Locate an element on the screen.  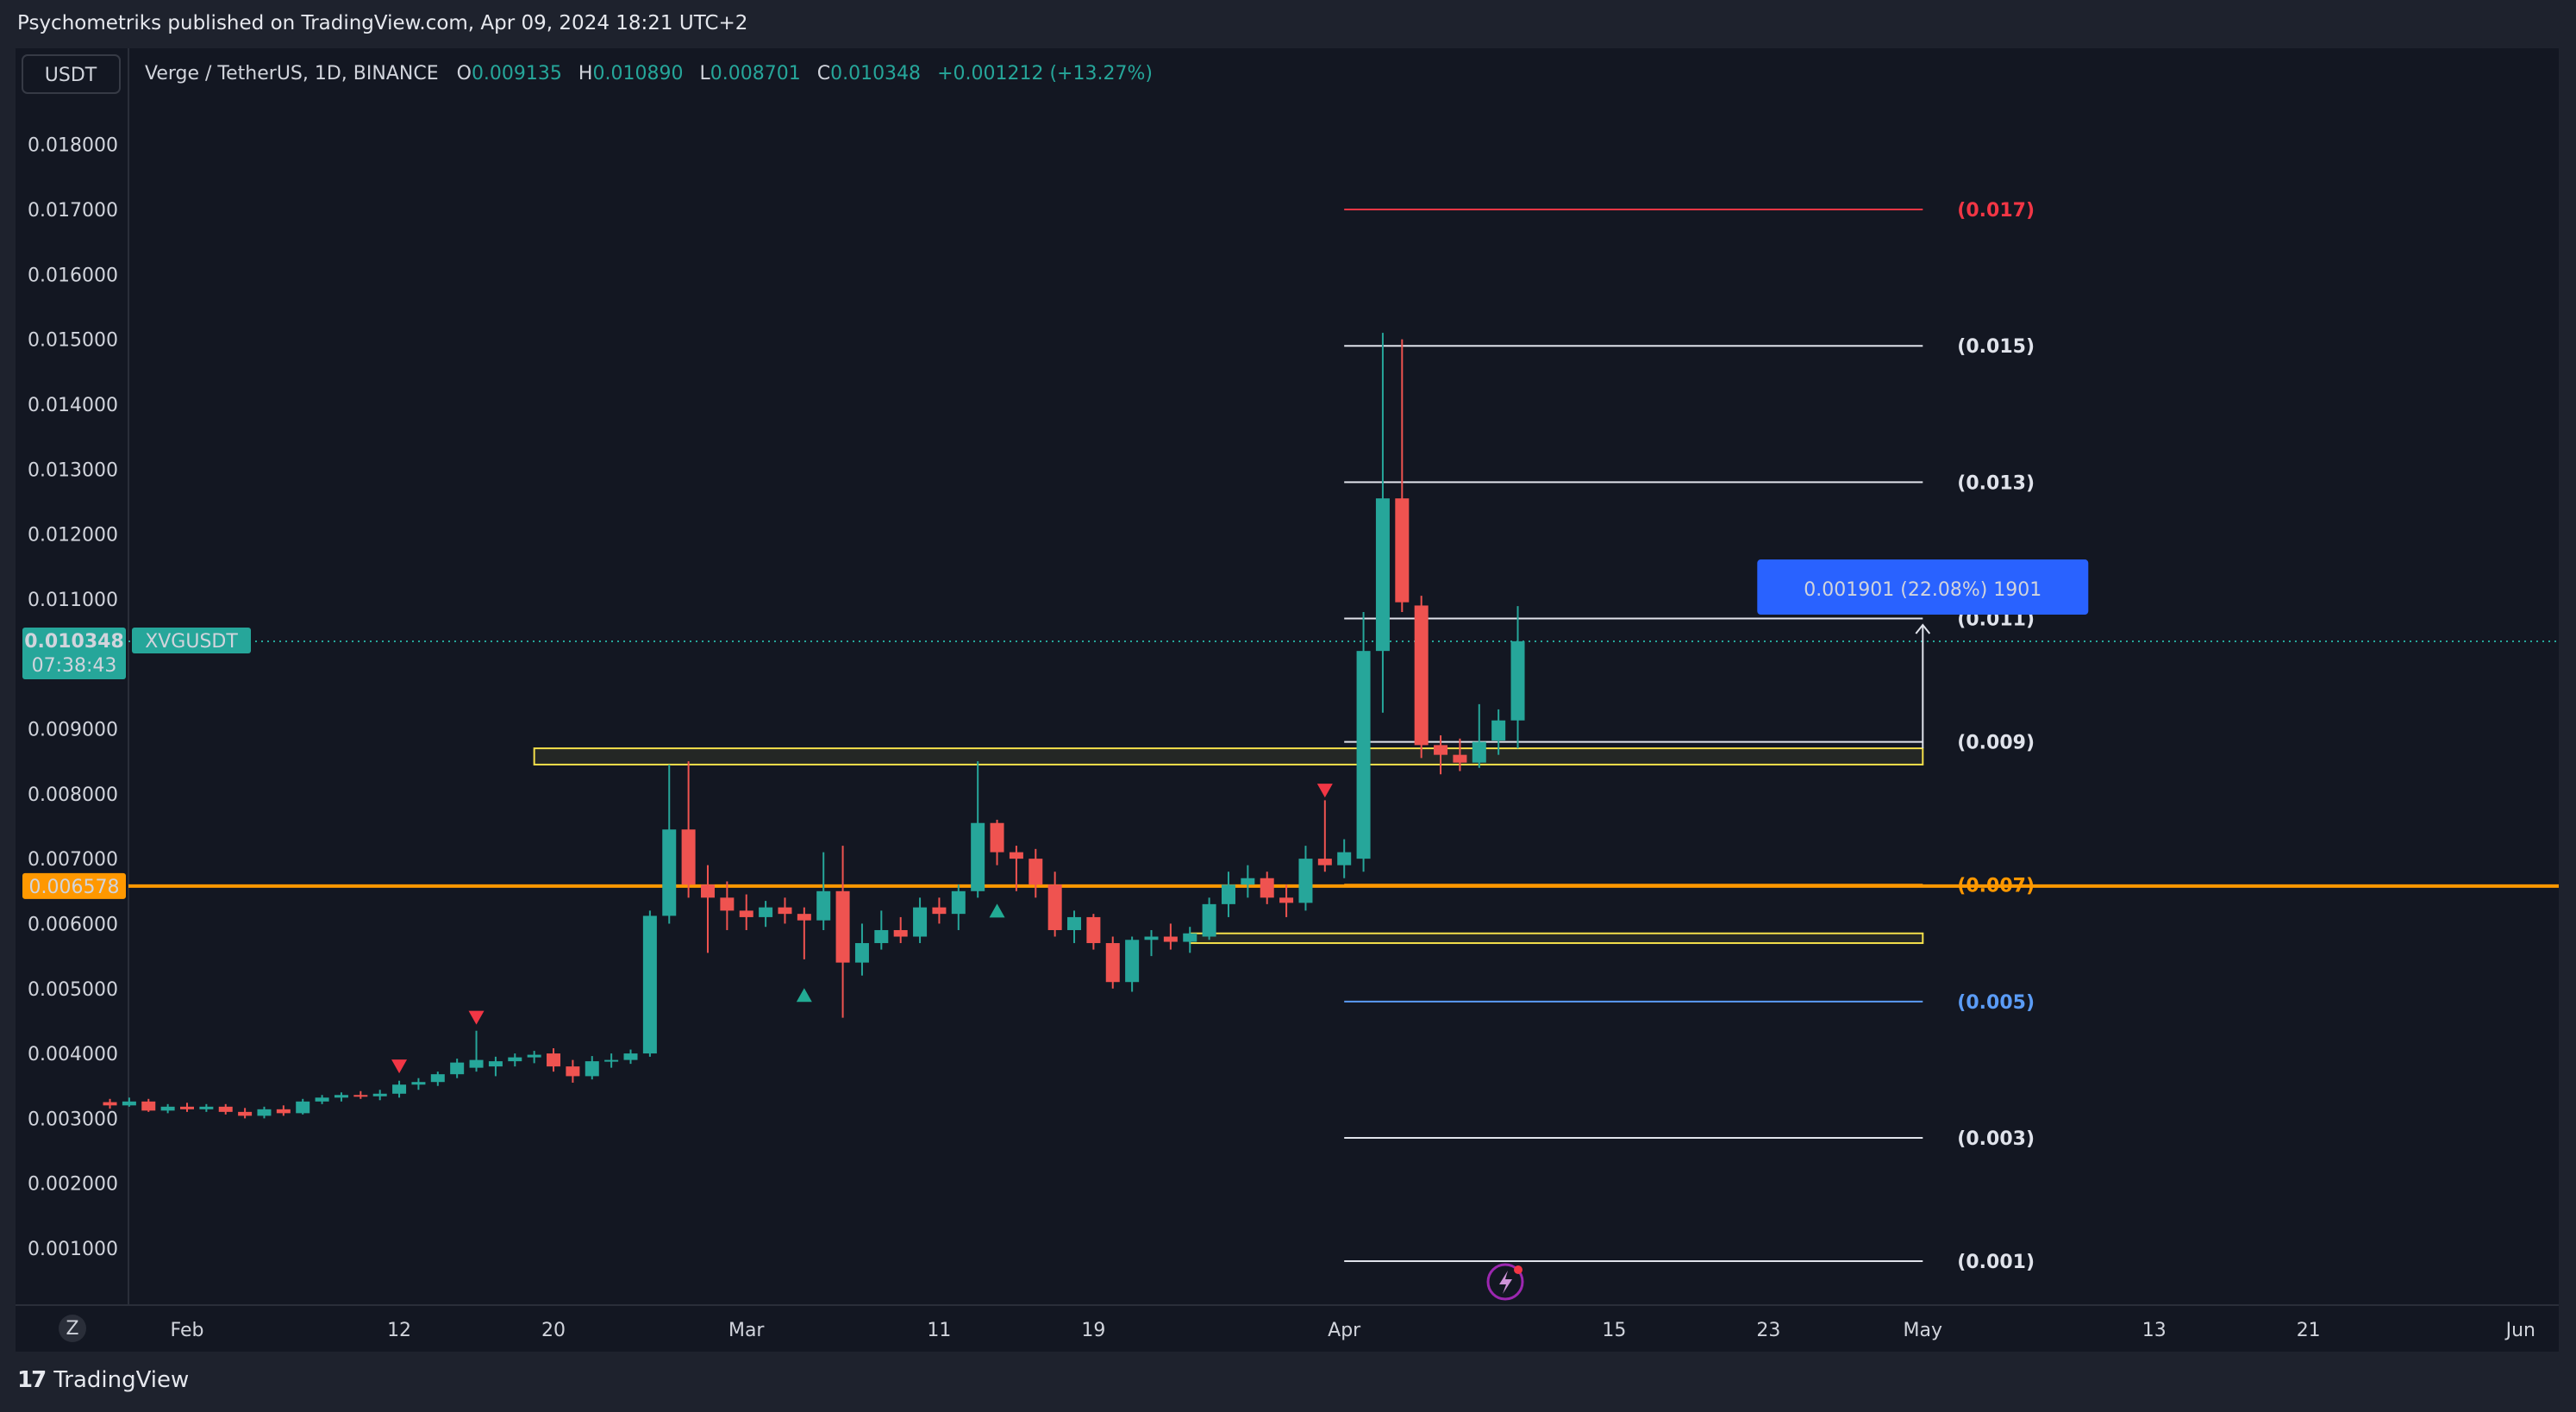
tradingview-logo-icon: 17 is located at coordinates (32, 1380).